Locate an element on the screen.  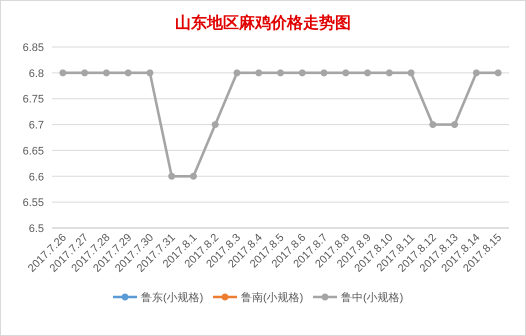
y-tick-label: 6.8 is located at coordinates (36, 74).